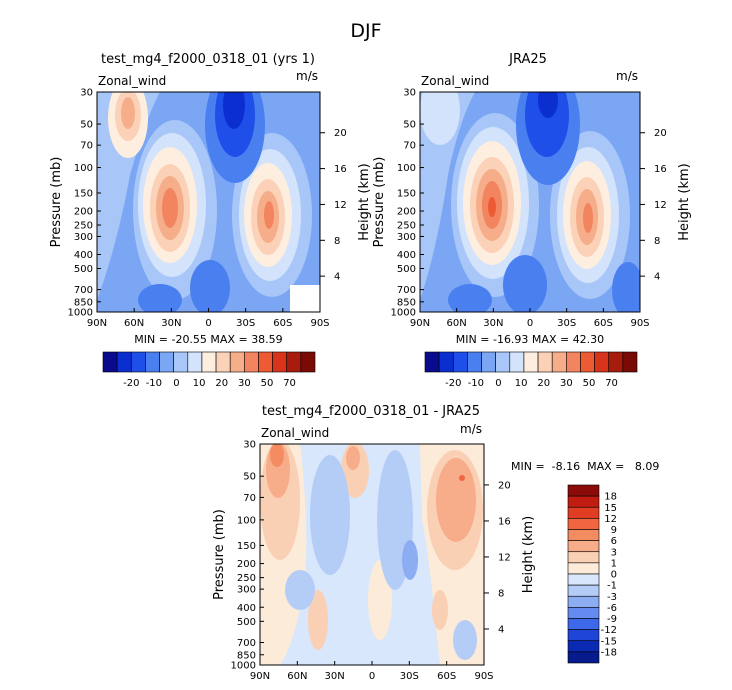  I want to click on panel-model-height-tick-label: 20, so click(340, 133).